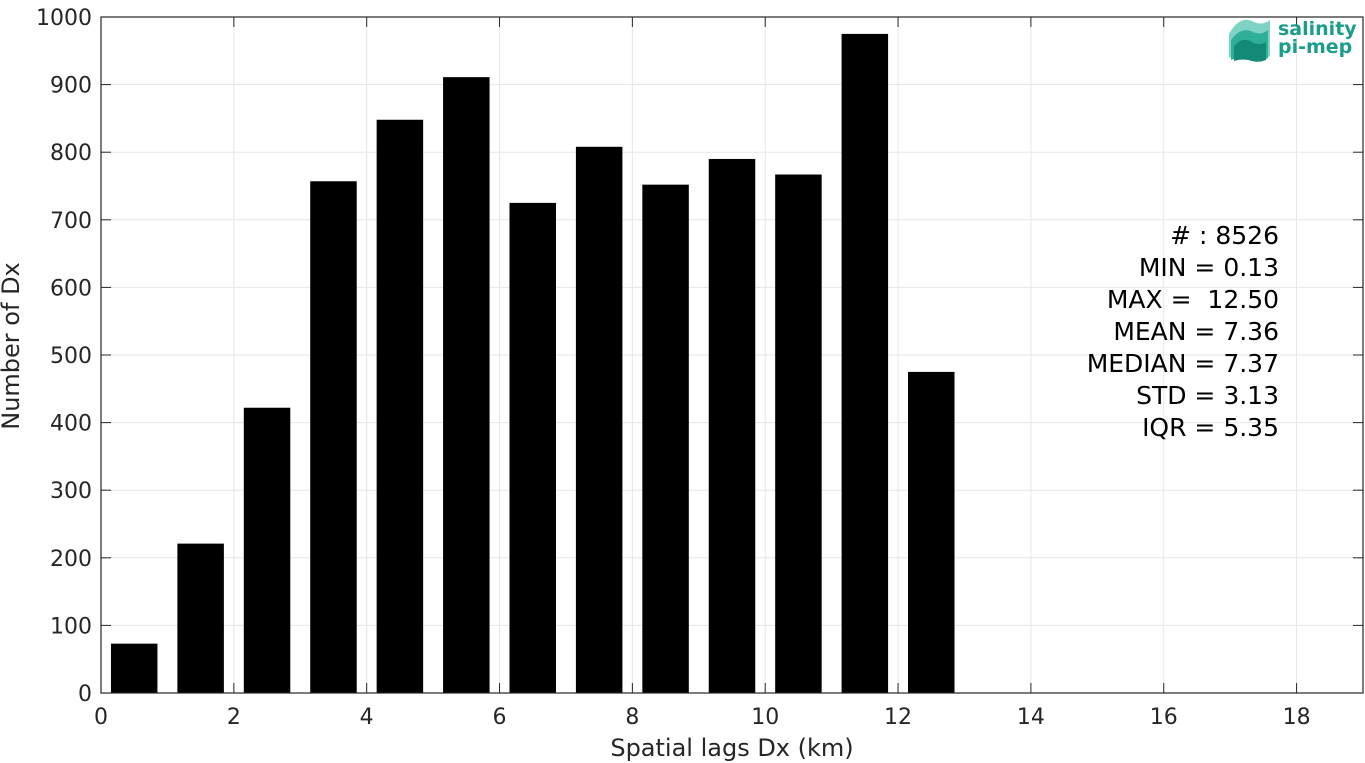 This screenshot has width=1365, height=763. I want to click on stat-median: MEDIAN = 7.37, so click(1183, 363).